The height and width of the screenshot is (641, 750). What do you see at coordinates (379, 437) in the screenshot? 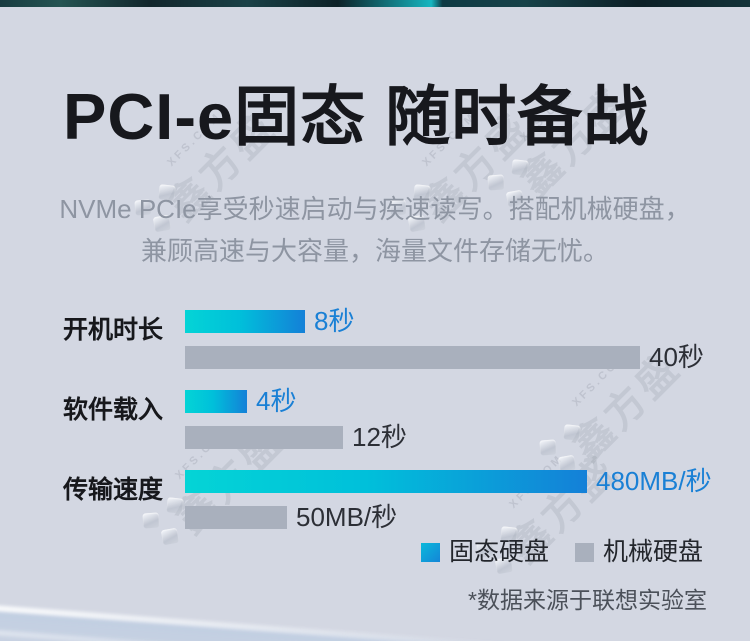
I see `hdd-value-label: 12秒` at bounding box center [379, 437].